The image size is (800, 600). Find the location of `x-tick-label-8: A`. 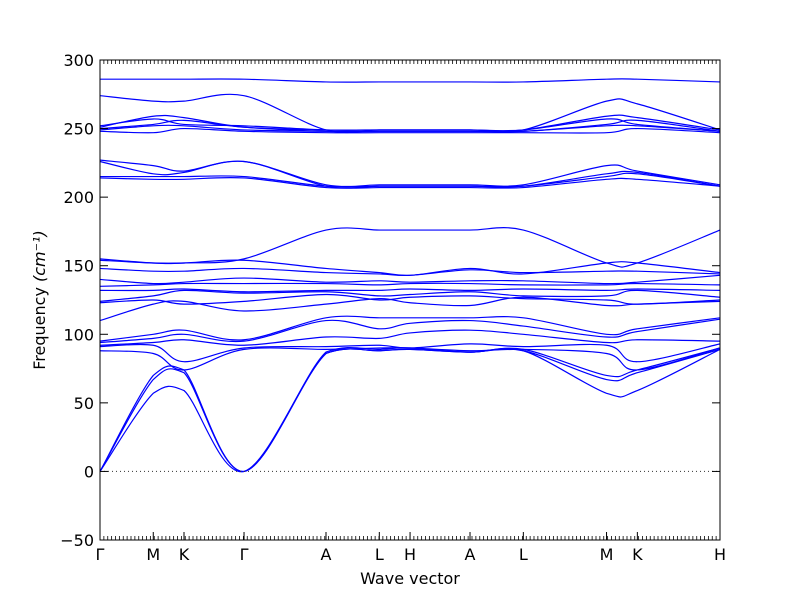

x-tick-label-8: A is located at coordinates (470, 554).